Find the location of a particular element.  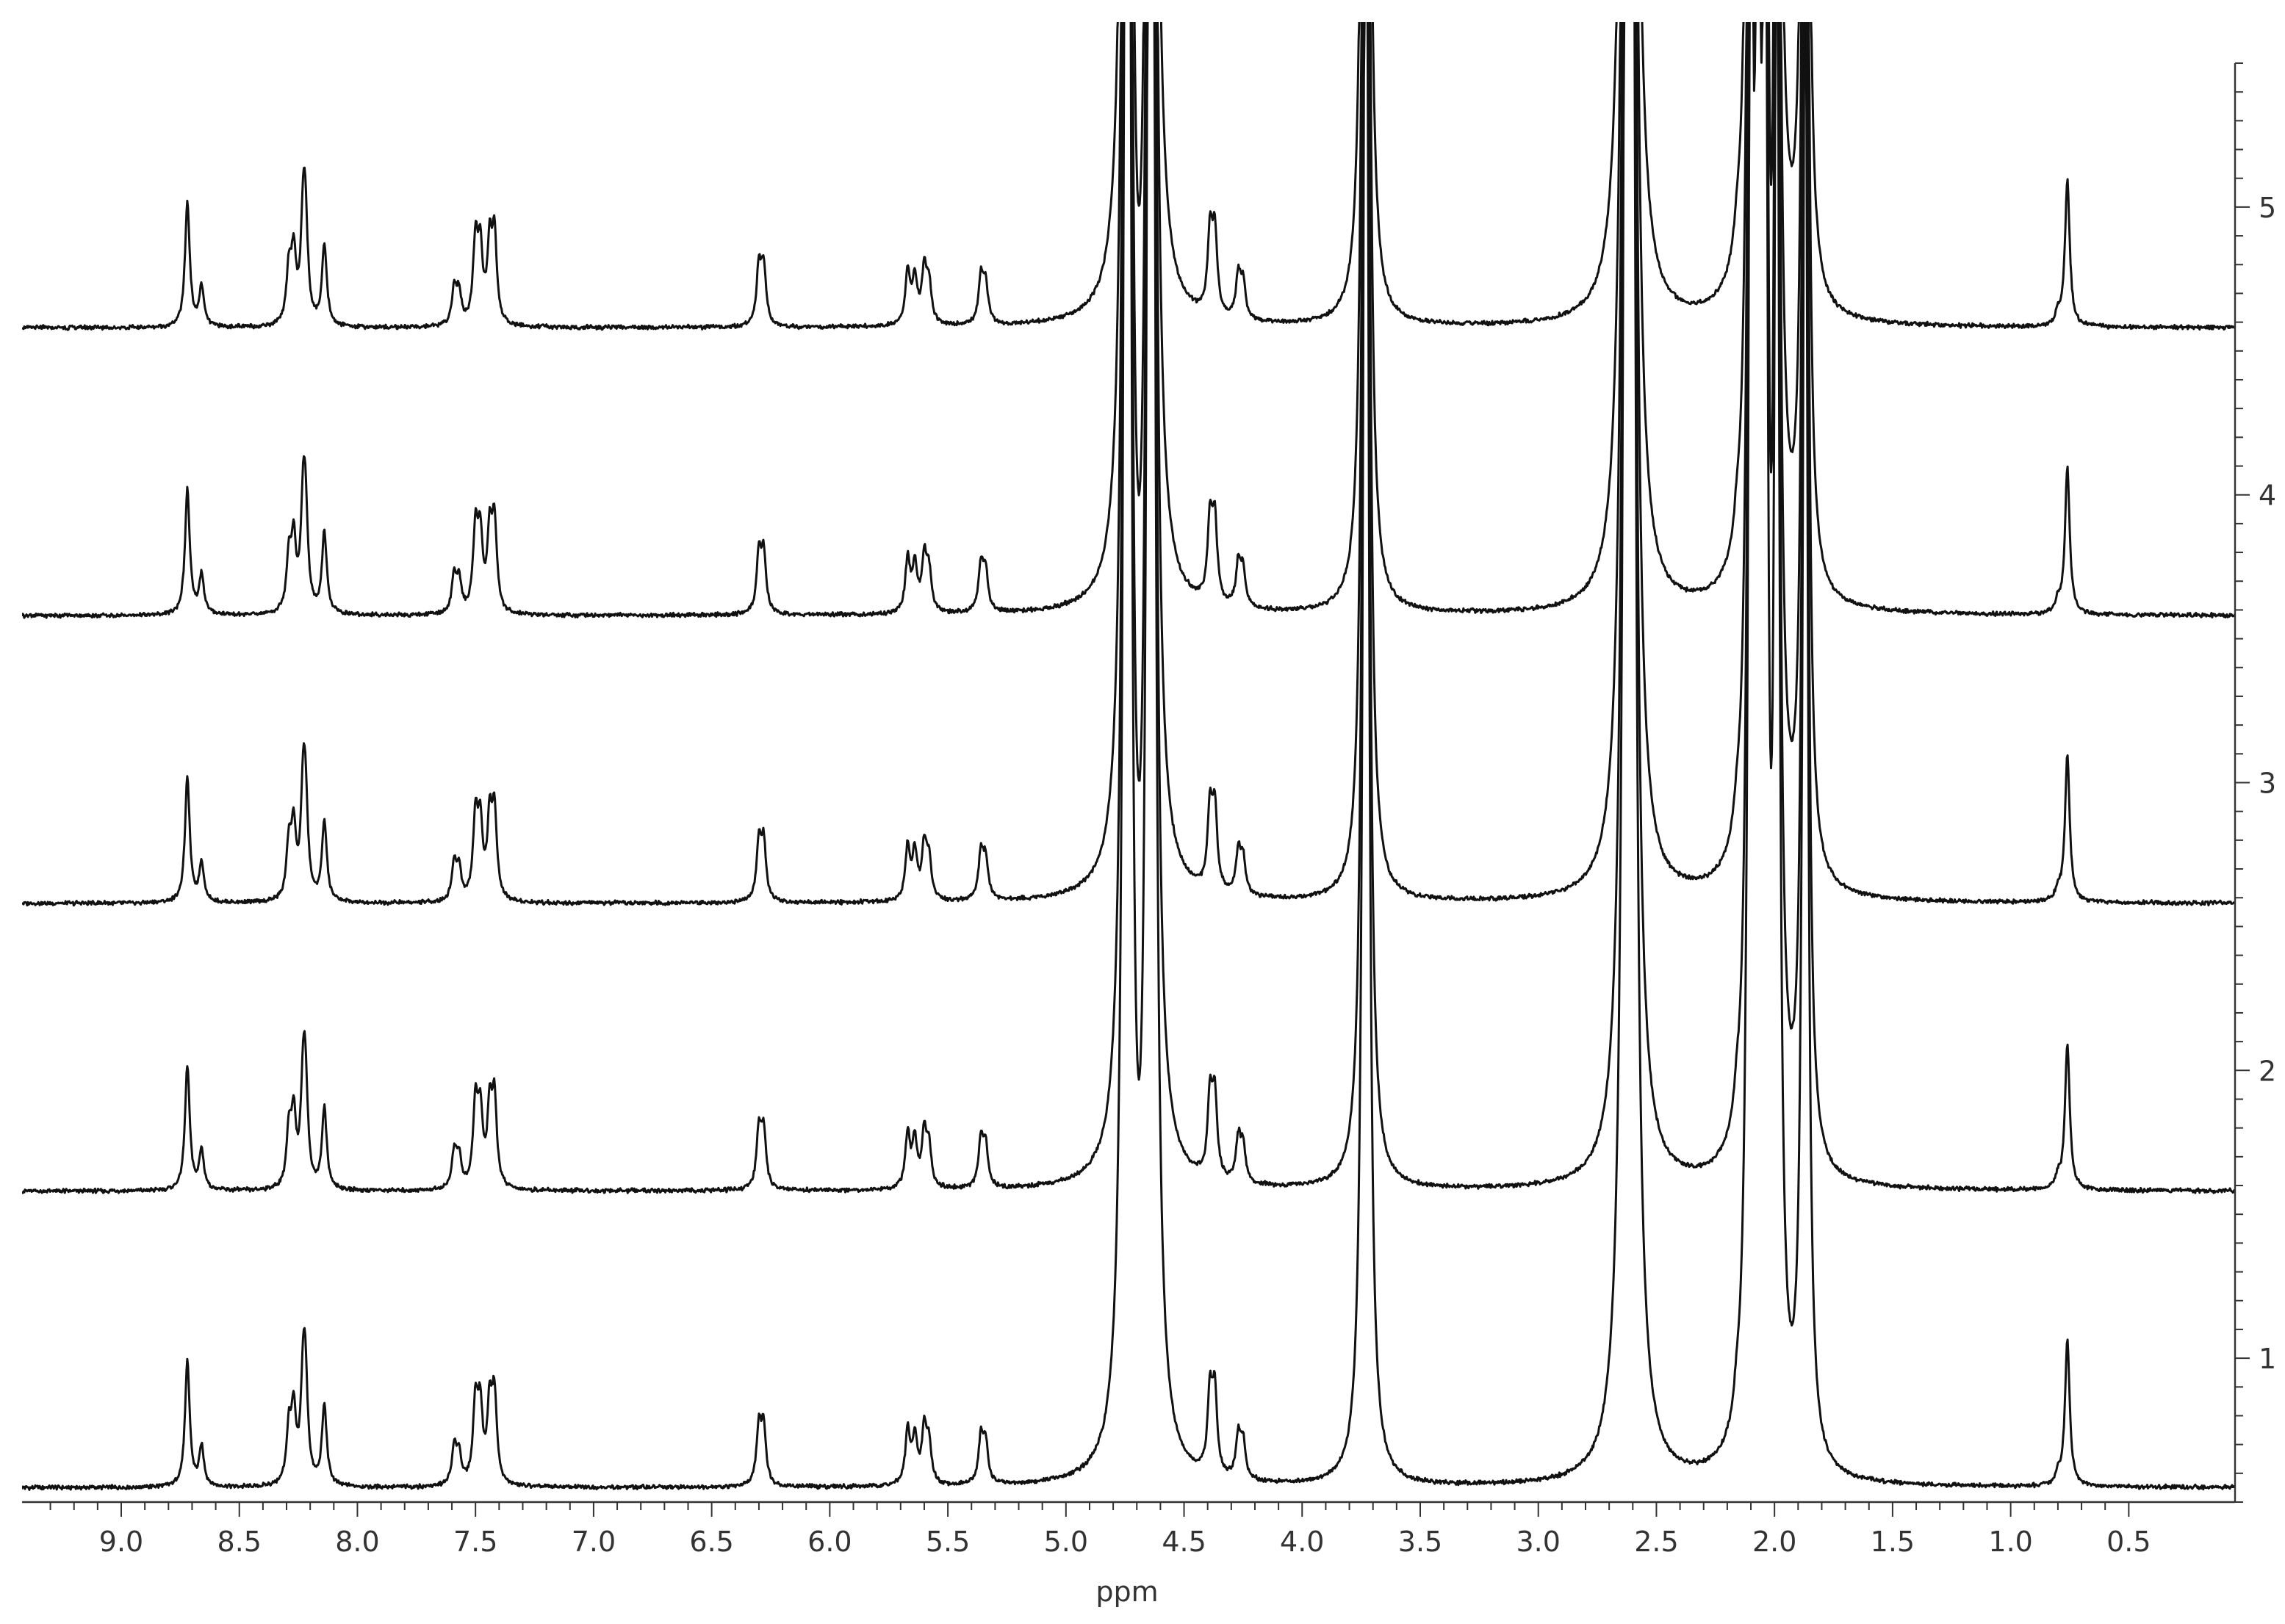

y-axis-ticks: 1 2 3 4 5 is located at coordinates (2255, 782).